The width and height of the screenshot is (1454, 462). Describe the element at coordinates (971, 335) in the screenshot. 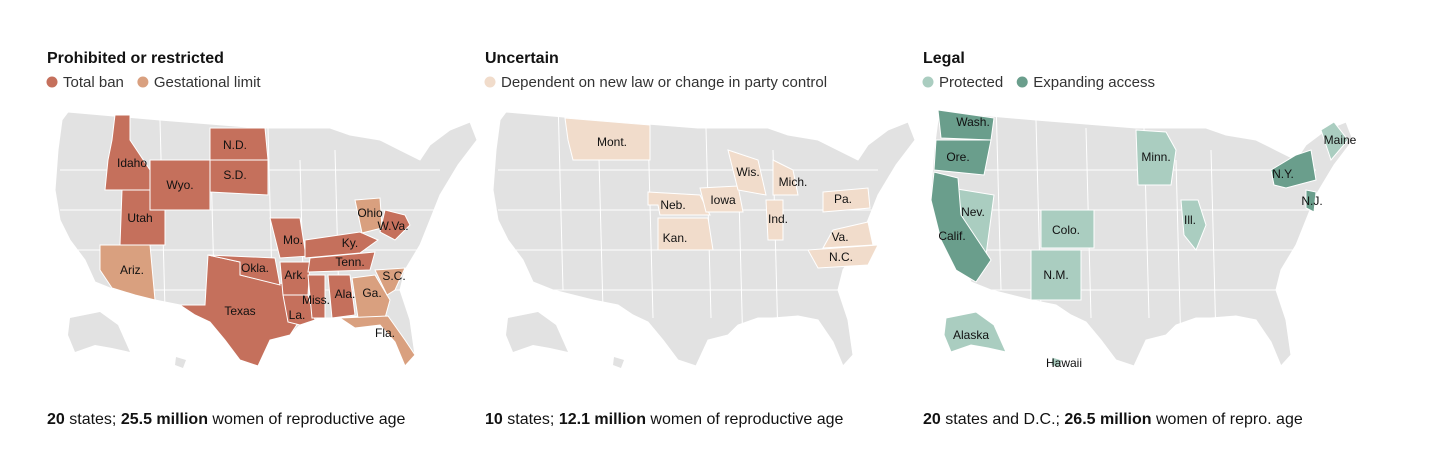

I see `state-label: Alaska` at that location.